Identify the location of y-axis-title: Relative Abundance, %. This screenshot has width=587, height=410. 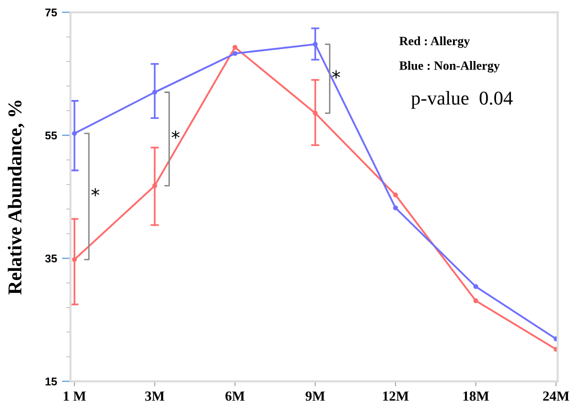
(16, 197).